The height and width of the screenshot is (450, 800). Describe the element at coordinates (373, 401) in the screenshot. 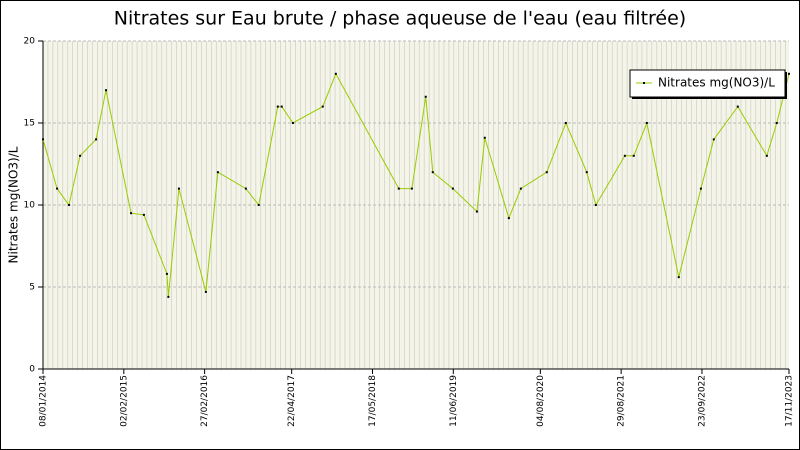

I see `x-tick-label: 17/05/2018` at that location.